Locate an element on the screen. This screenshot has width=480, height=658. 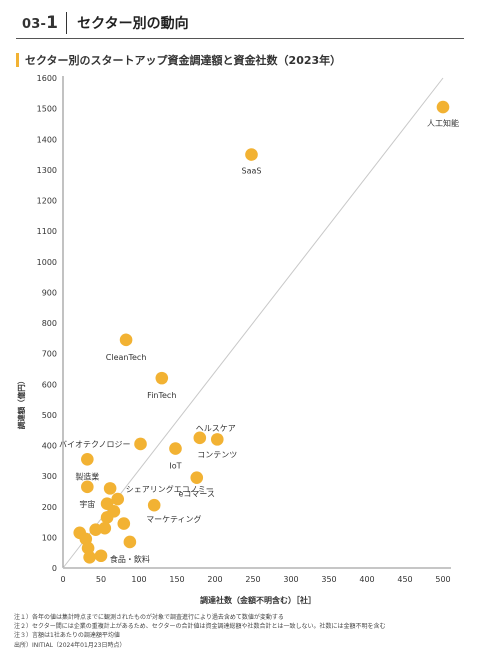
y-tick-label: 1000 is located at coordinates (47, 262).